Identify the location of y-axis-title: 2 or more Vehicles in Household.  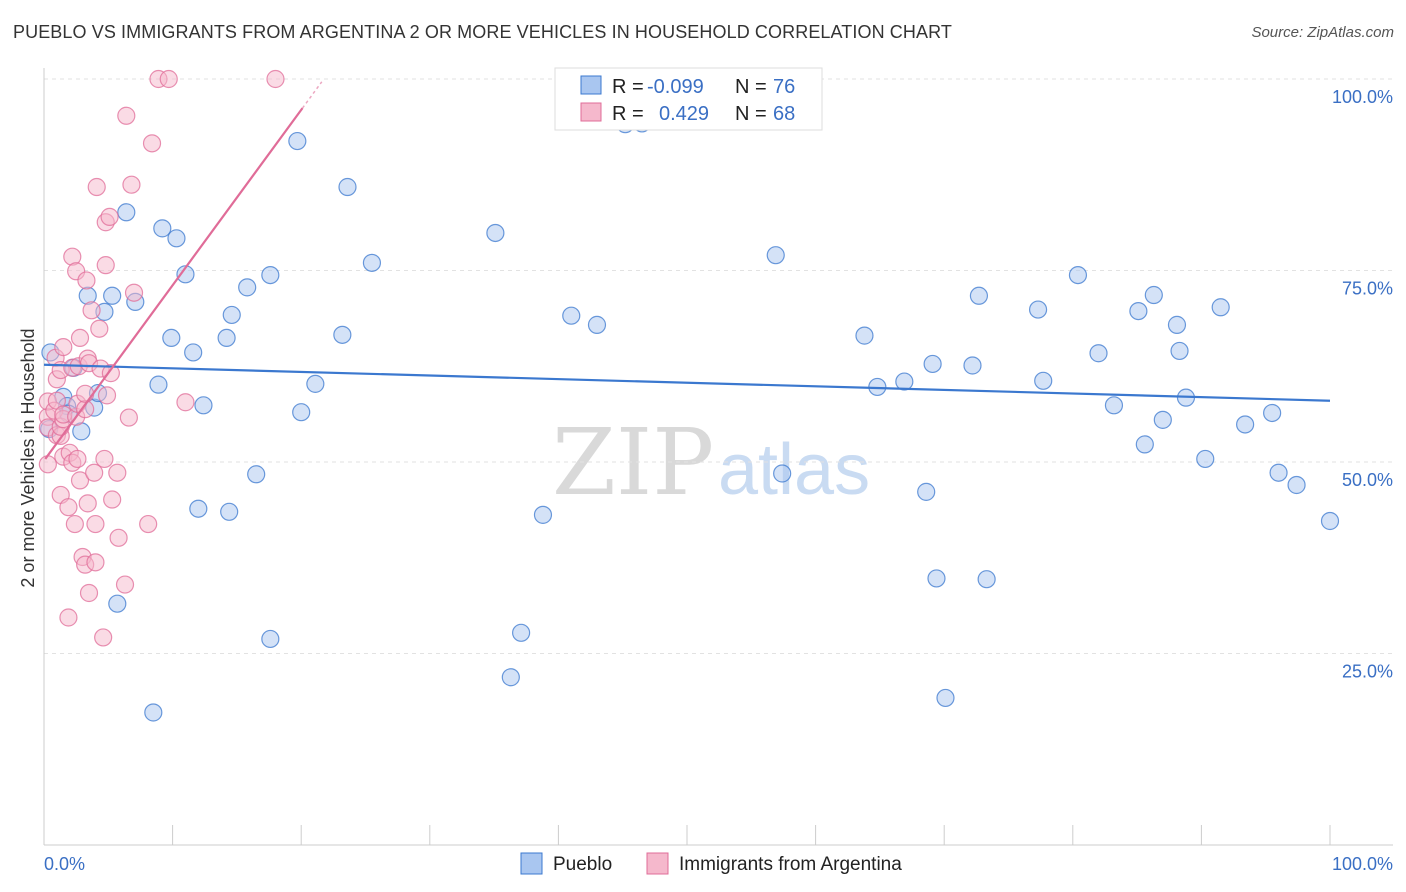
(28, 457).